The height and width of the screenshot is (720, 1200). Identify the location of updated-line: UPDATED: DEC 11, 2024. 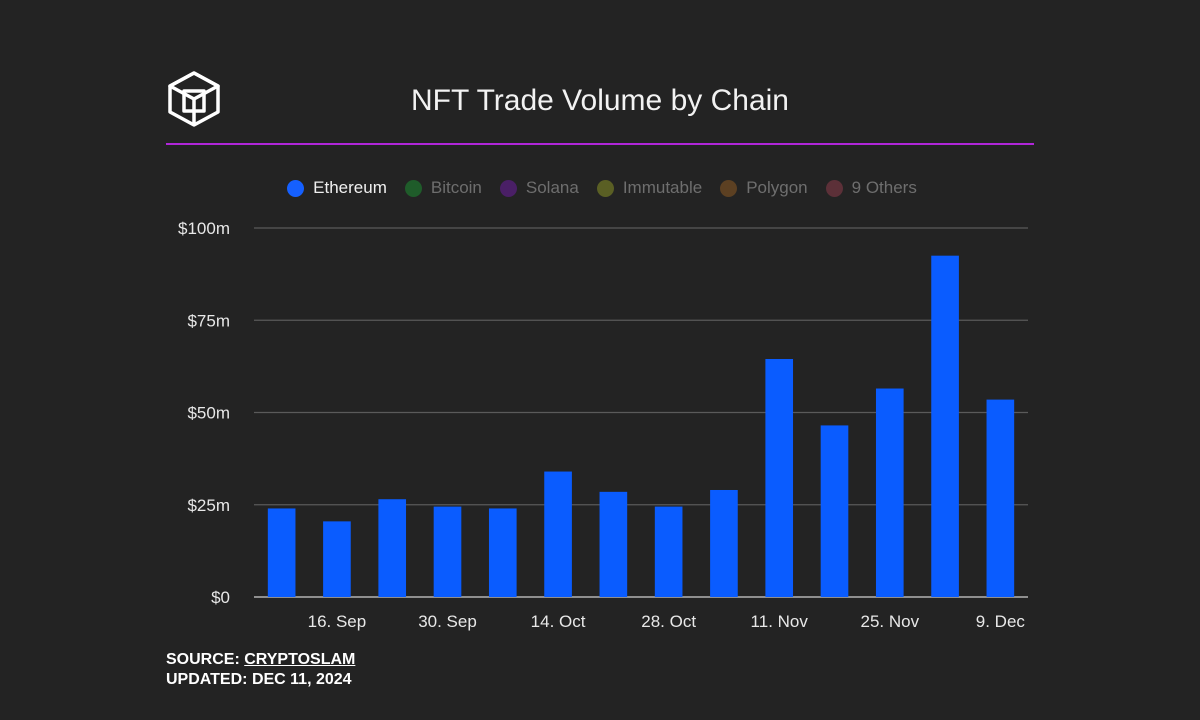
(260, 680).